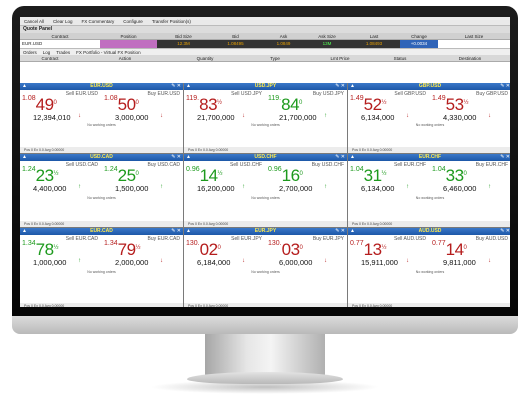 The width and height of the screenshot is (530, 416). What do you see at coordinates (50, 188) in the screenshot?
I see `sell-size: 4,400,000` at bounding box center [50, 188].